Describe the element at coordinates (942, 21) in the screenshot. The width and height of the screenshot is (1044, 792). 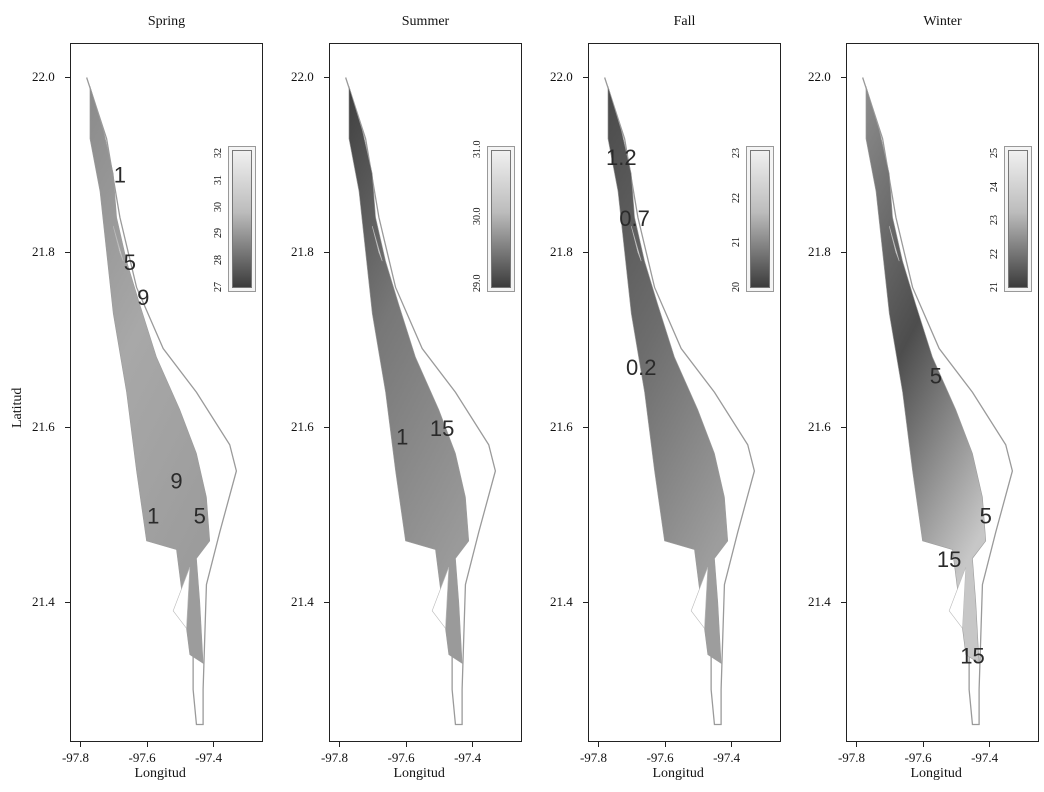
I see `panel-title: Winter` at that location.